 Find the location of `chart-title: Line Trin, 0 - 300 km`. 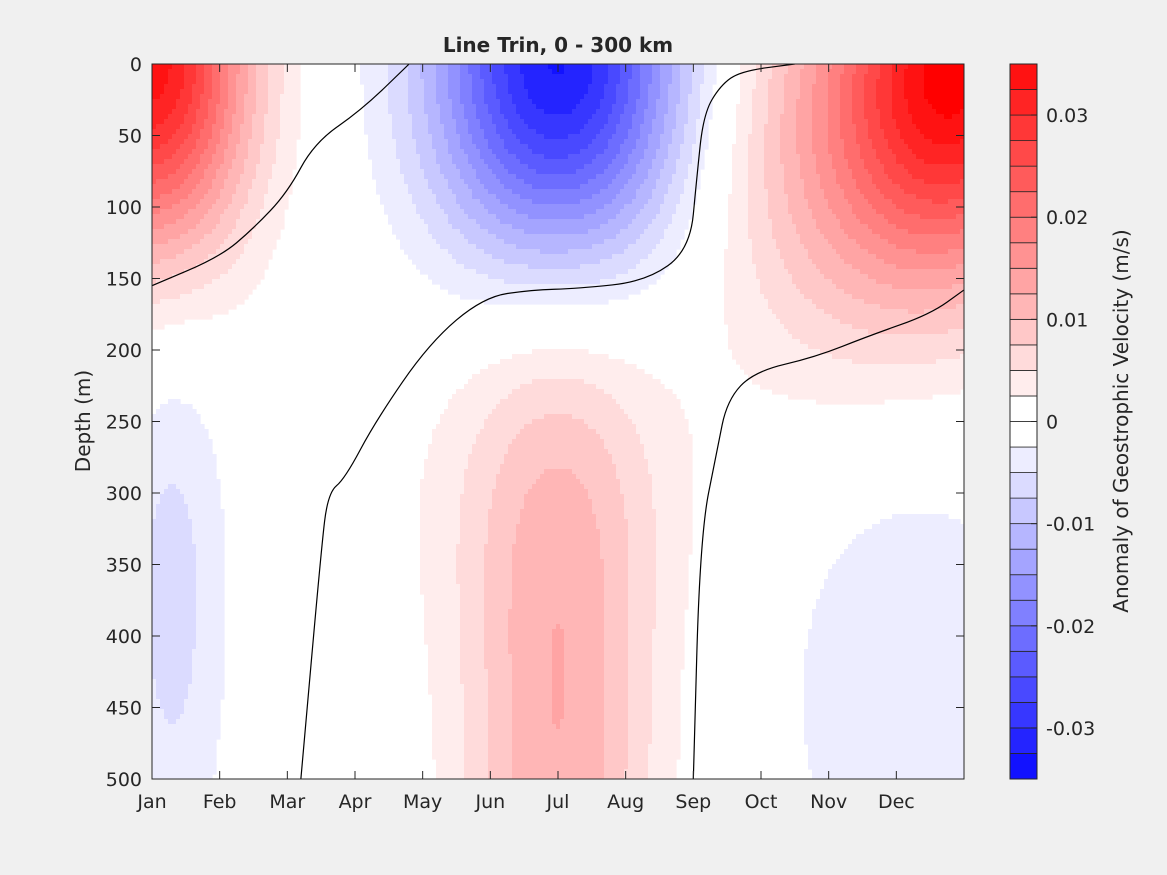

chart-title: Line Trin, 0 - 300 km is located at coordinates (558, 45).